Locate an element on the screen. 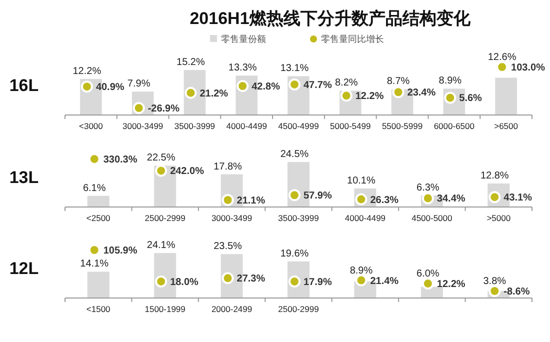 This screenshot has width=550, height=342. data-label: 5.6% is located at coordinates (470, 98).